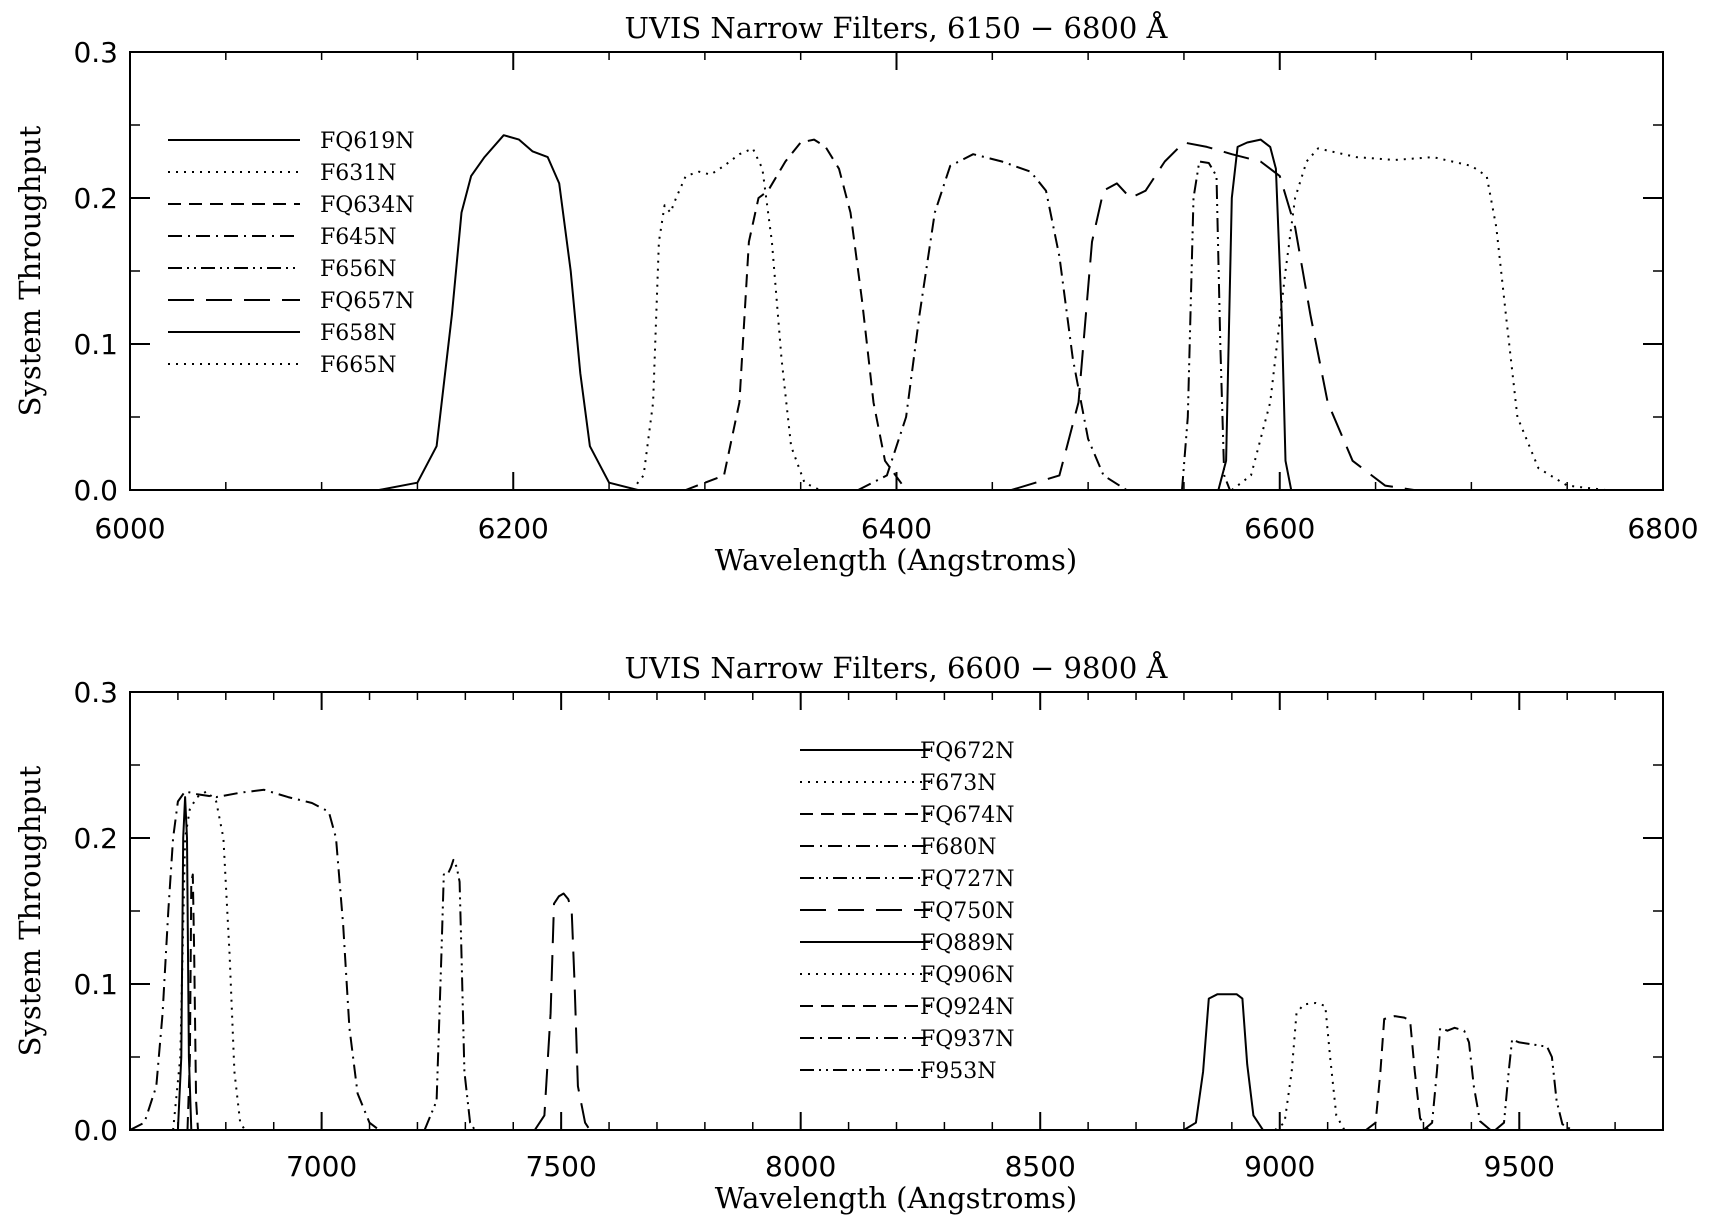  What do you see at coordinates (1223, 1061) in the screenshot?
I see `series-line-fq889n` at bounding box center [1223, 1061].